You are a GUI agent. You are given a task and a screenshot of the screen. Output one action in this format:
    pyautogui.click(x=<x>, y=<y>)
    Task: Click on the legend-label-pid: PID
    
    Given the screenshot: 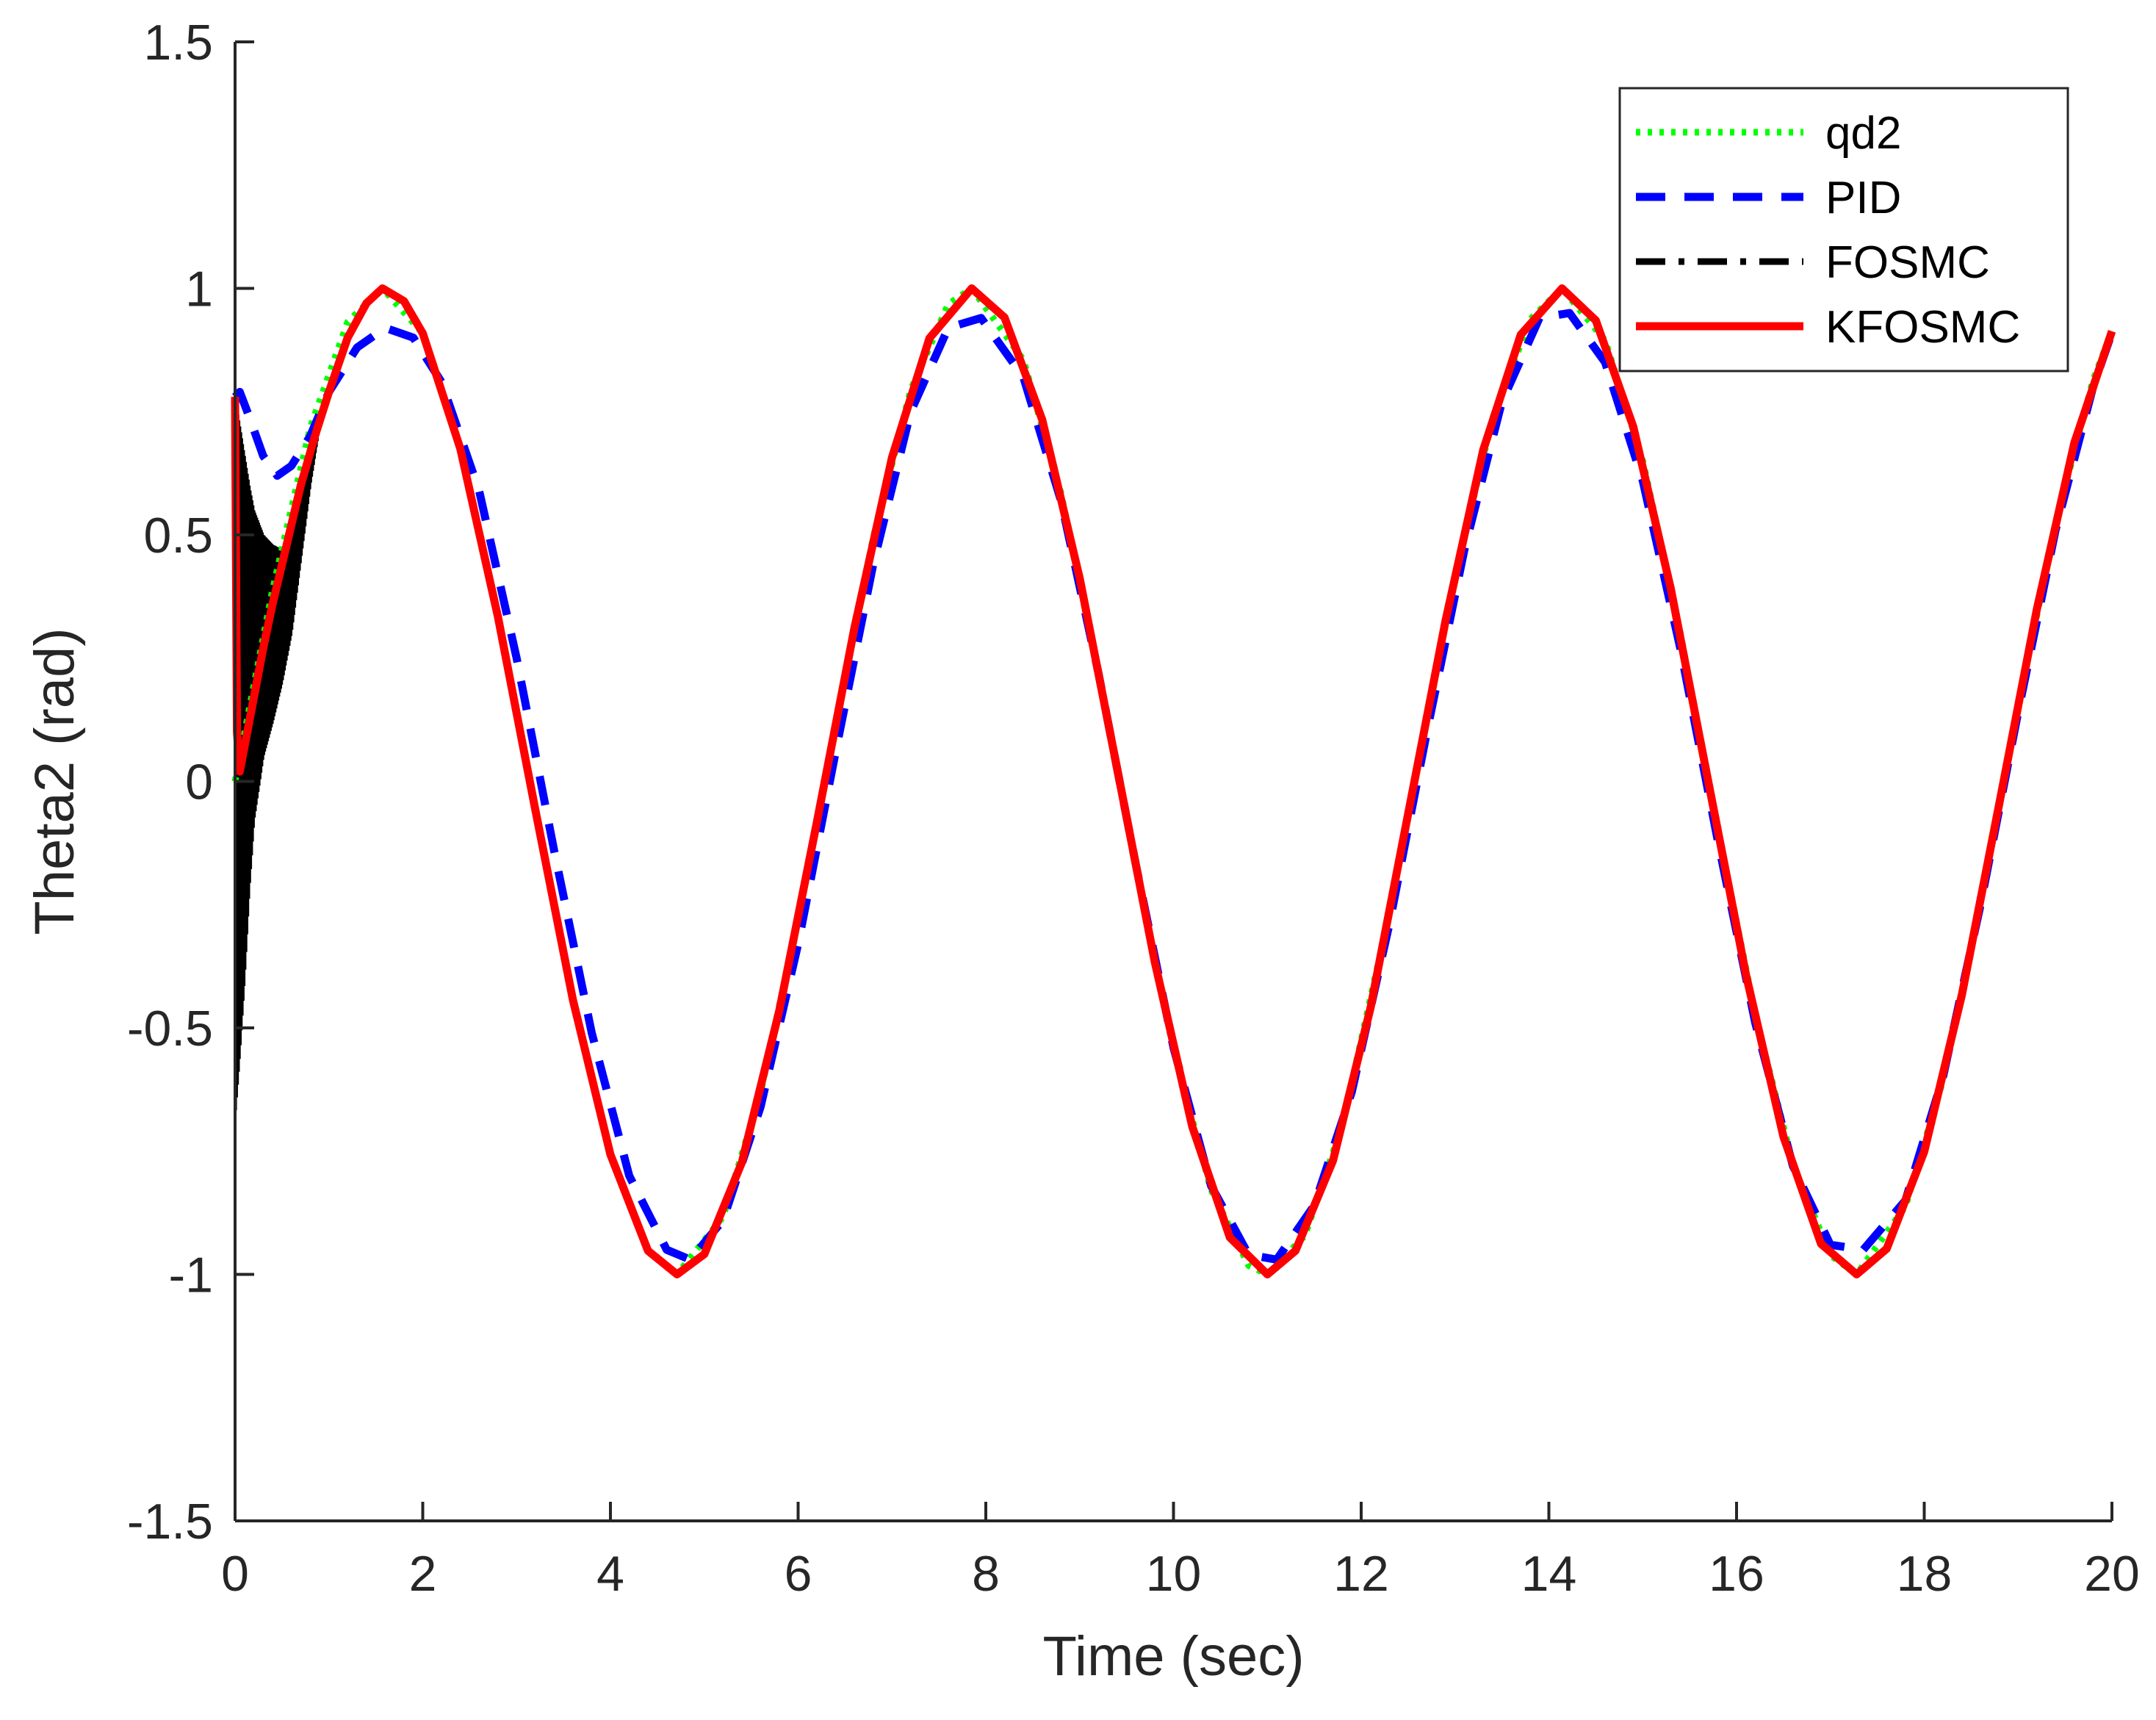 What is the action you would take?
    pyautogui.click(x=1863, y=198)
    